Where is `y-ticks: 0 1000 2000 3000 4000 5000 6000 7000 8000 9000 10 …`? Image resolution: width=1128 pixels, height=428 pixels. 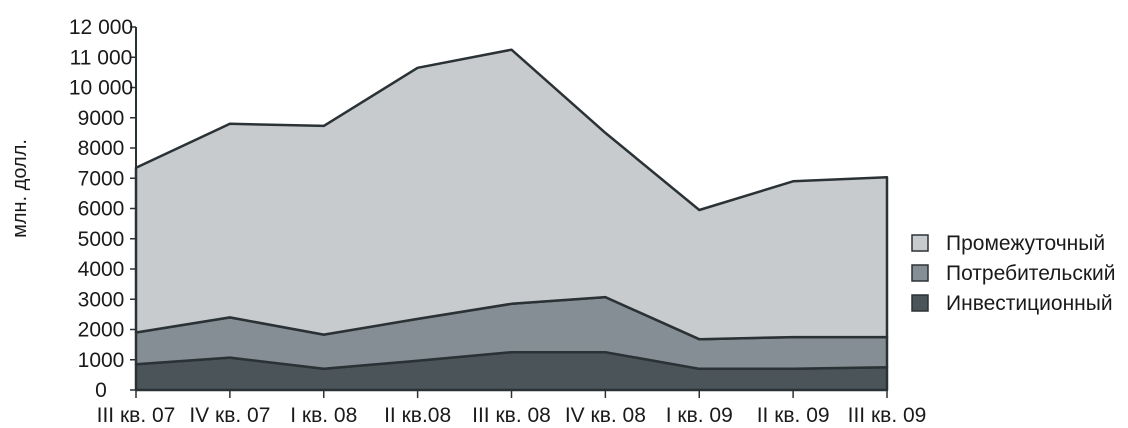
y-ticks: 0 1000 2000 3000 4000 5000 6000 7000 8000 9000 10 … is located at coordinates (102, 209).